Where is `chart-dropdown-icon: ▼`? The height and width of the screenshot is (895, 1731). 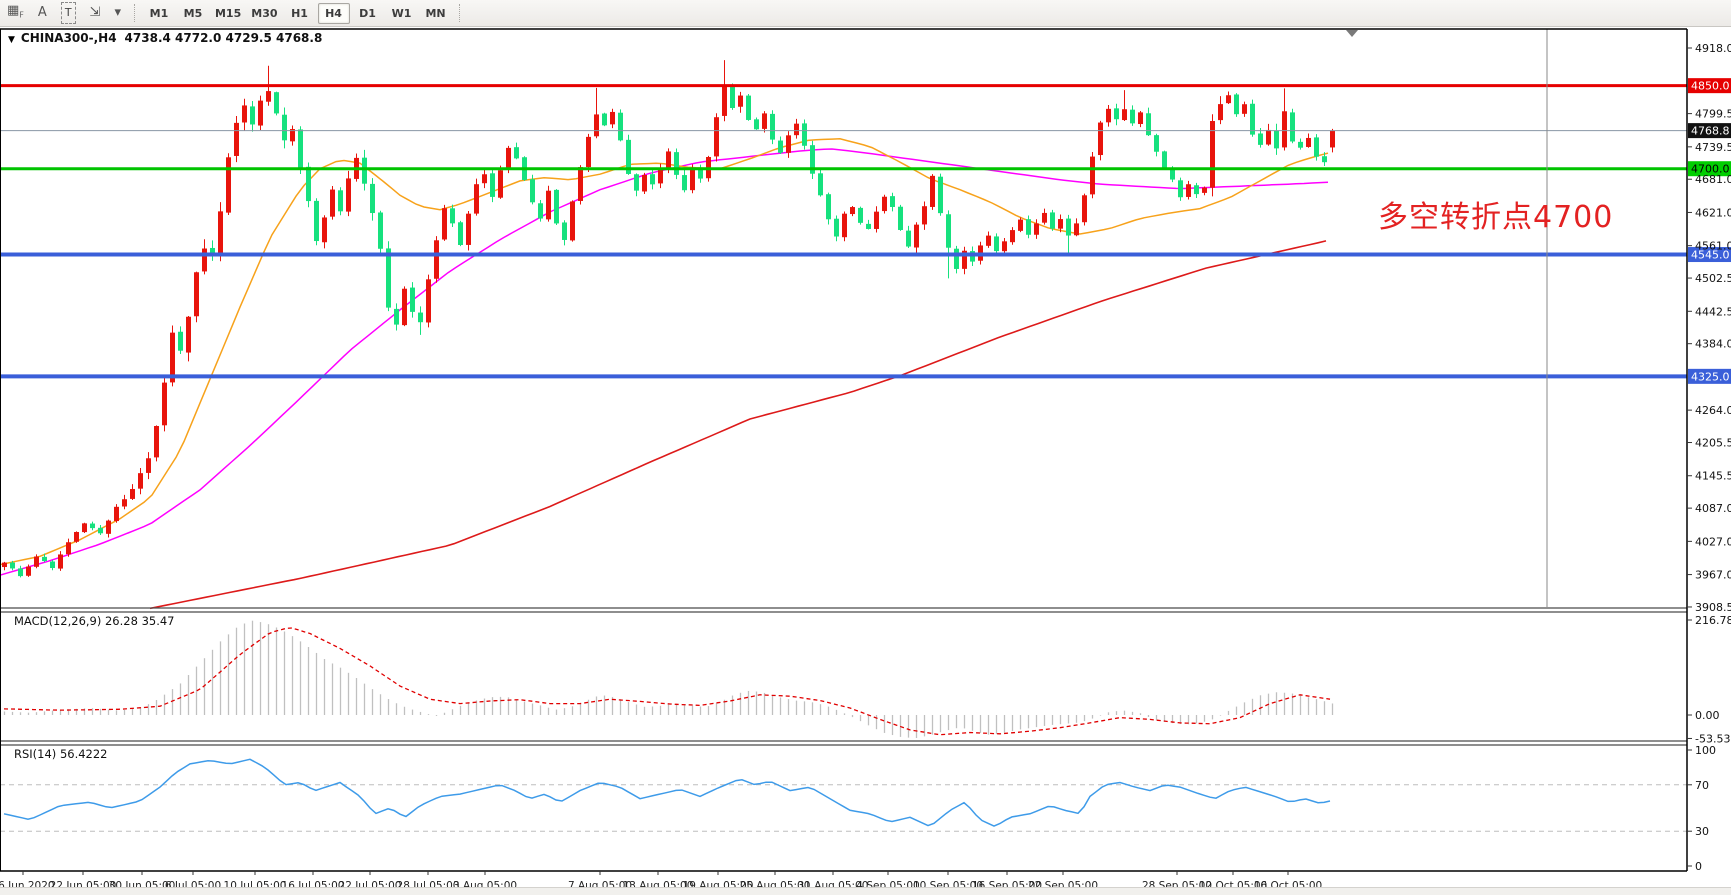 chart-dropdown-icon: ▼ is located at coordinates (11, 40).